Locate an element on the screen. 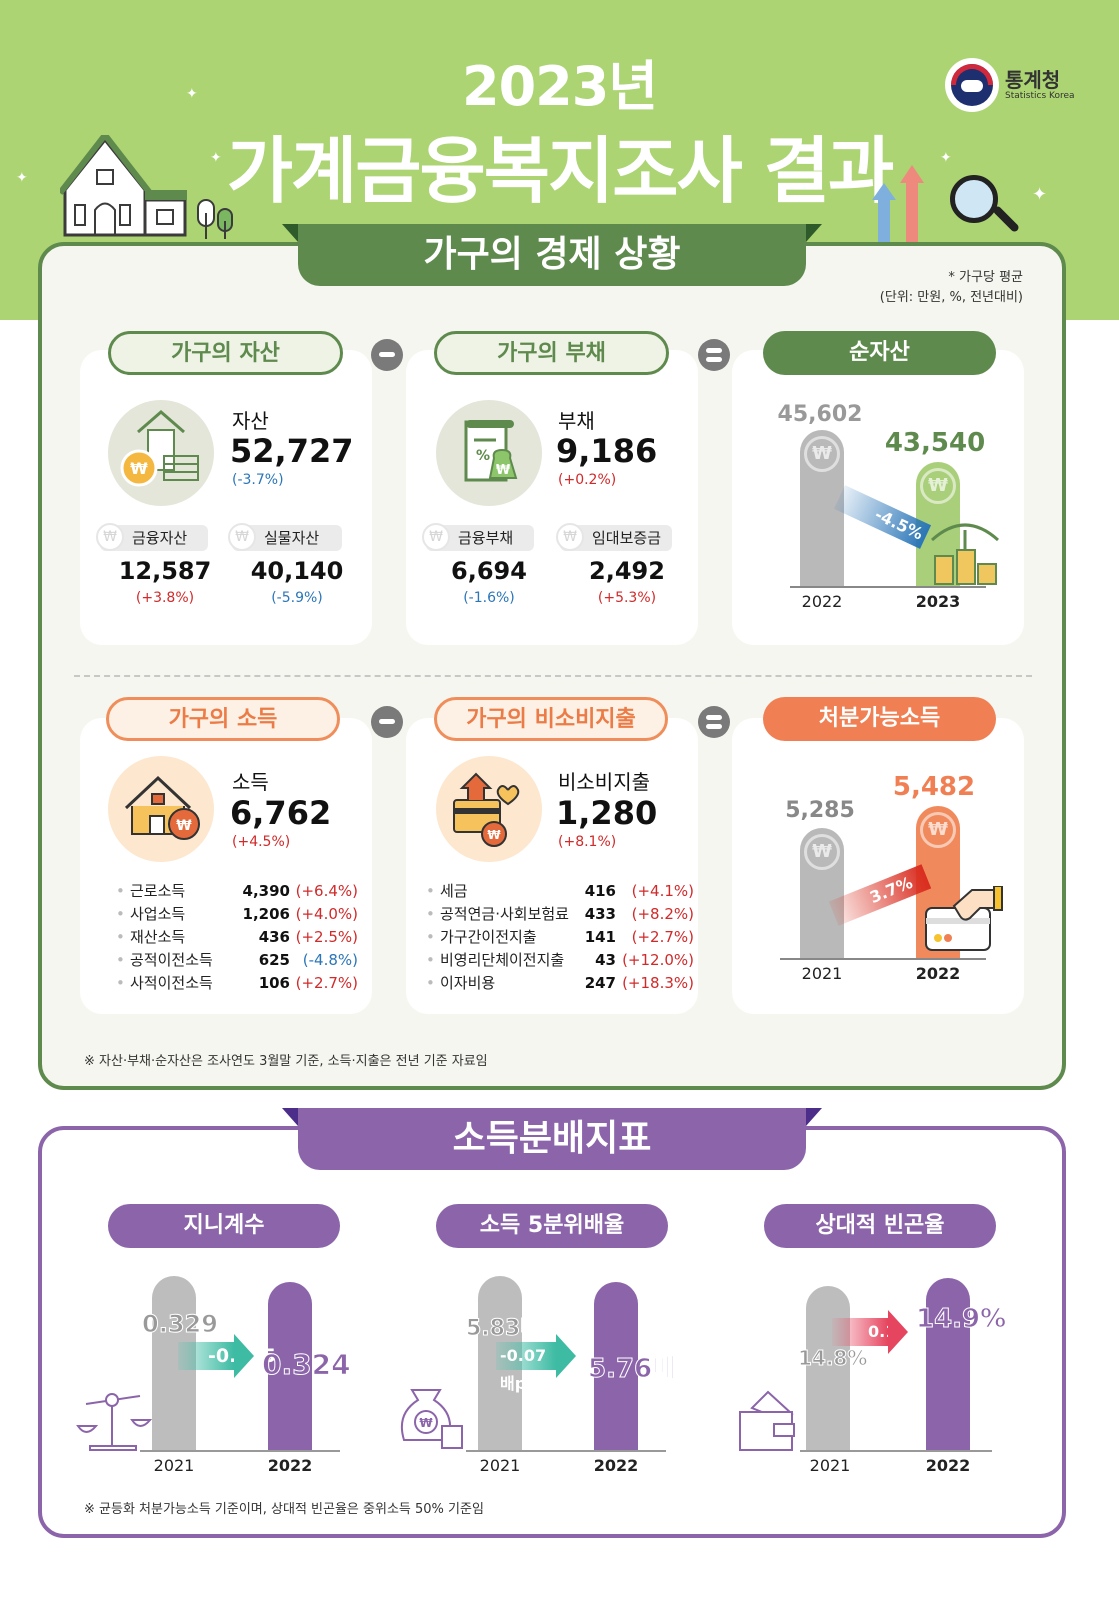 The height and width of the screenshot is (1599, 1119). poverty-2021-value: 14.8% is located at coordinates (832, 1358).